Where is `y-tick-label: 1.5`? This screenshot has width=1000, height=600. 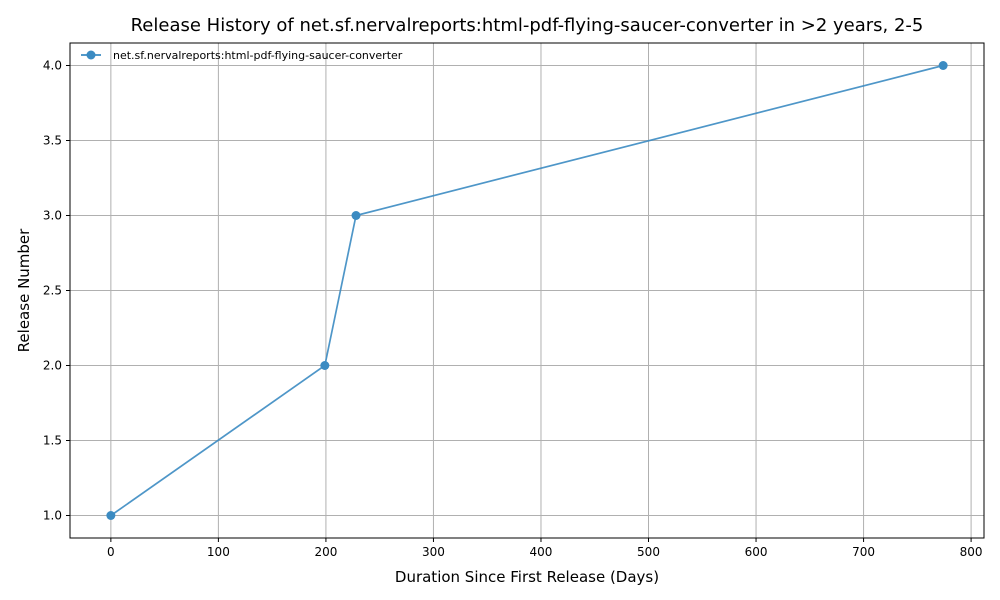 y-tick-label: 1.5 is located at coordinates (52, 441).